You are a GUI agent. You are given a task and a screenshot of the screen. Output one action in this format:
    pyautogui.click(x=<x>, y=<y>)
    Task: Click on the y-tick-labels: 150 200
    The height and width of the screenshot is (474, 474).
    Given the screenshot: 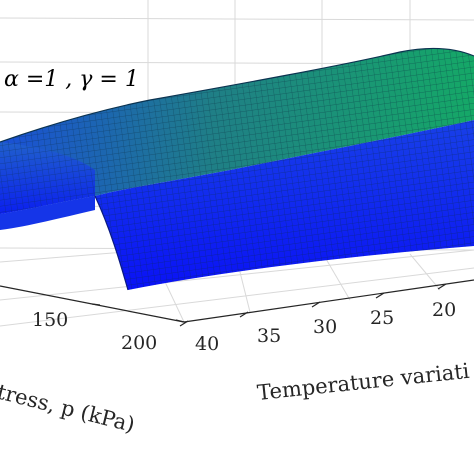 What is the action you would take?
    pyautogui.click(x=94, y=331)
    